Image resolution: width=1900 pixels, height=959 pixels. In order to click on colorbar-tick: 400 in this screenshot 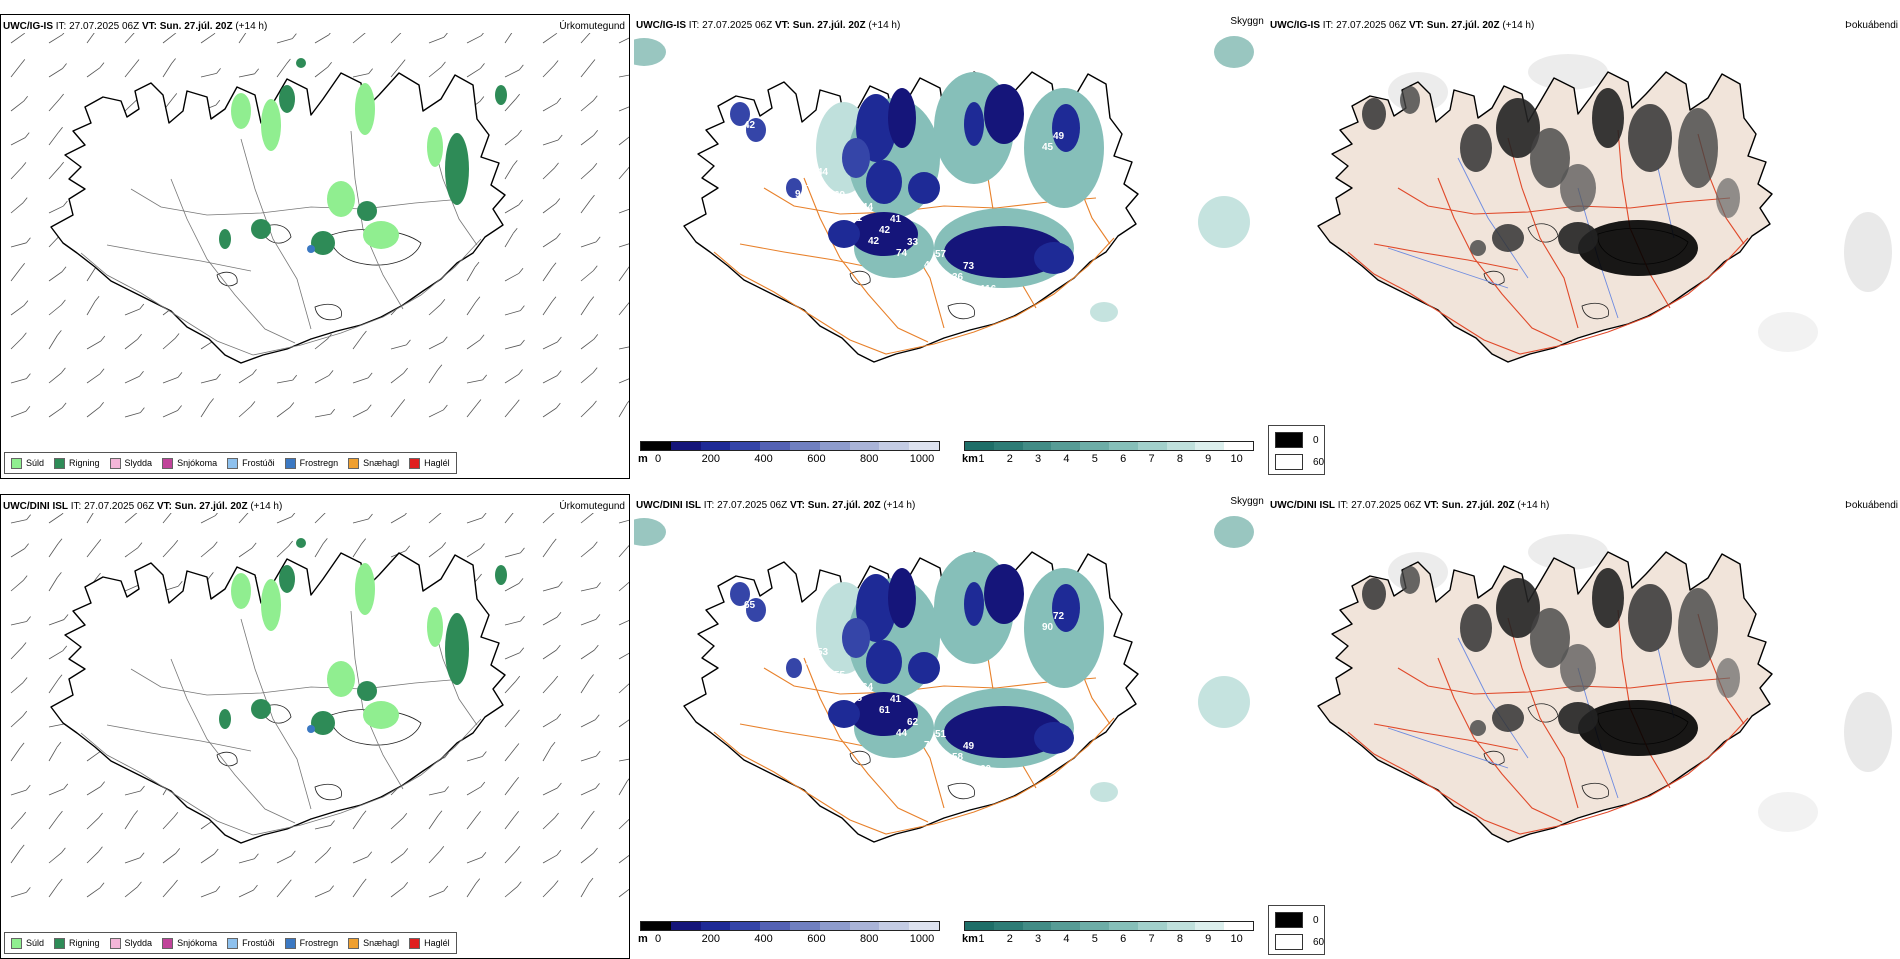, I will do `click(763, 939)`.